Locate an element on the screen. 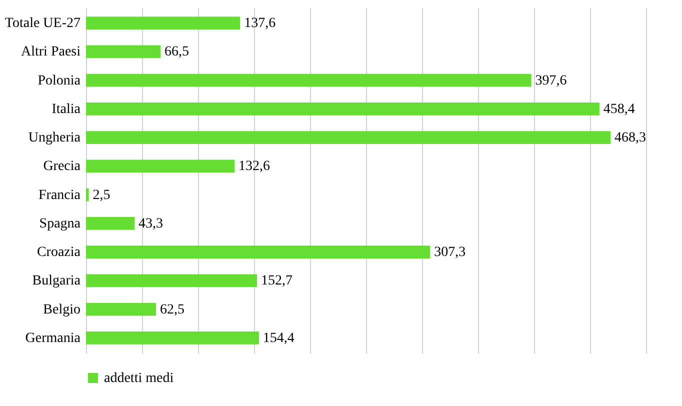 Image resolution: width=682 pixels, height=406 pixels. y-tick-label: Grecia is located at coordinates (62, 166).